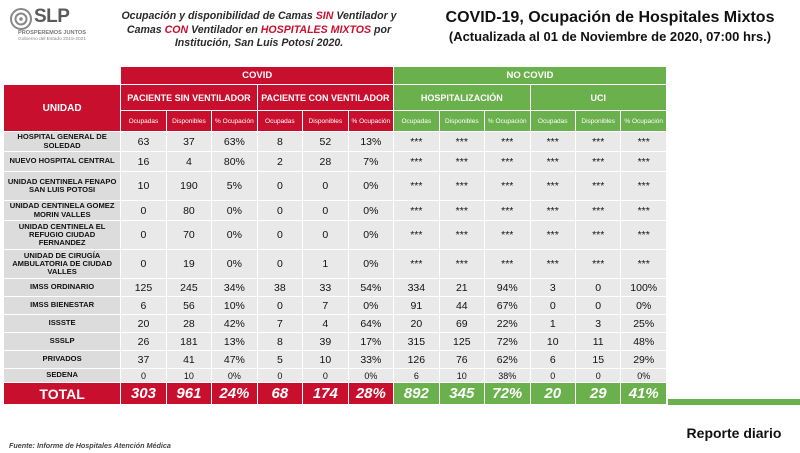 The image size is (800, 453). Describe the element at coordinates (734, 433) in the screenshot. I see `reporte-diario: Reporte diario` at that location.